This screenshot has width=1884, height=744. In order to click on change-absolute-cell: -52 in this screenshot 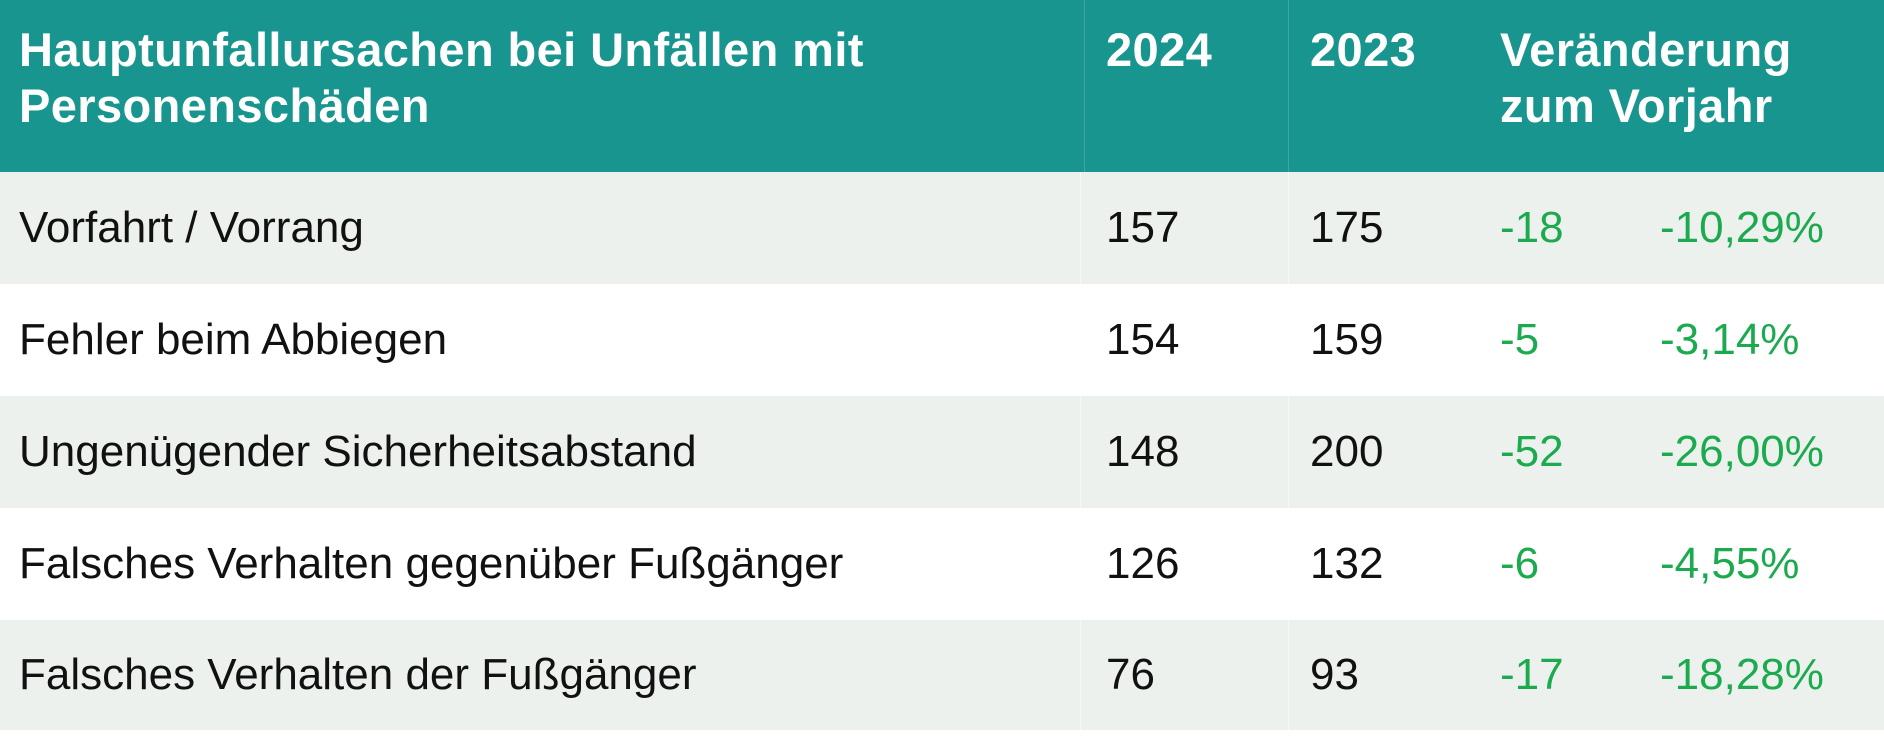, I will do `click(1532, 451)`.